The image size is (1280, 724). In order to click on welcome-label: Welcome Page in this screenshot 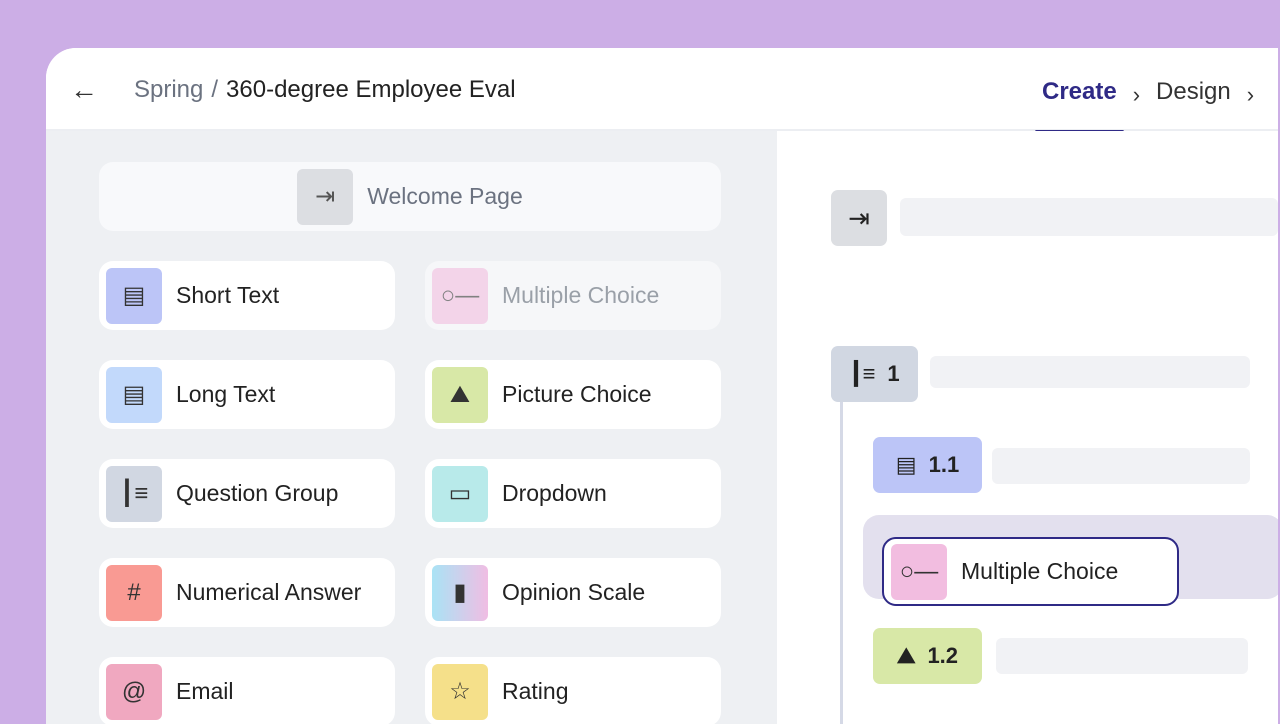, I will do `click(445, 196)`.